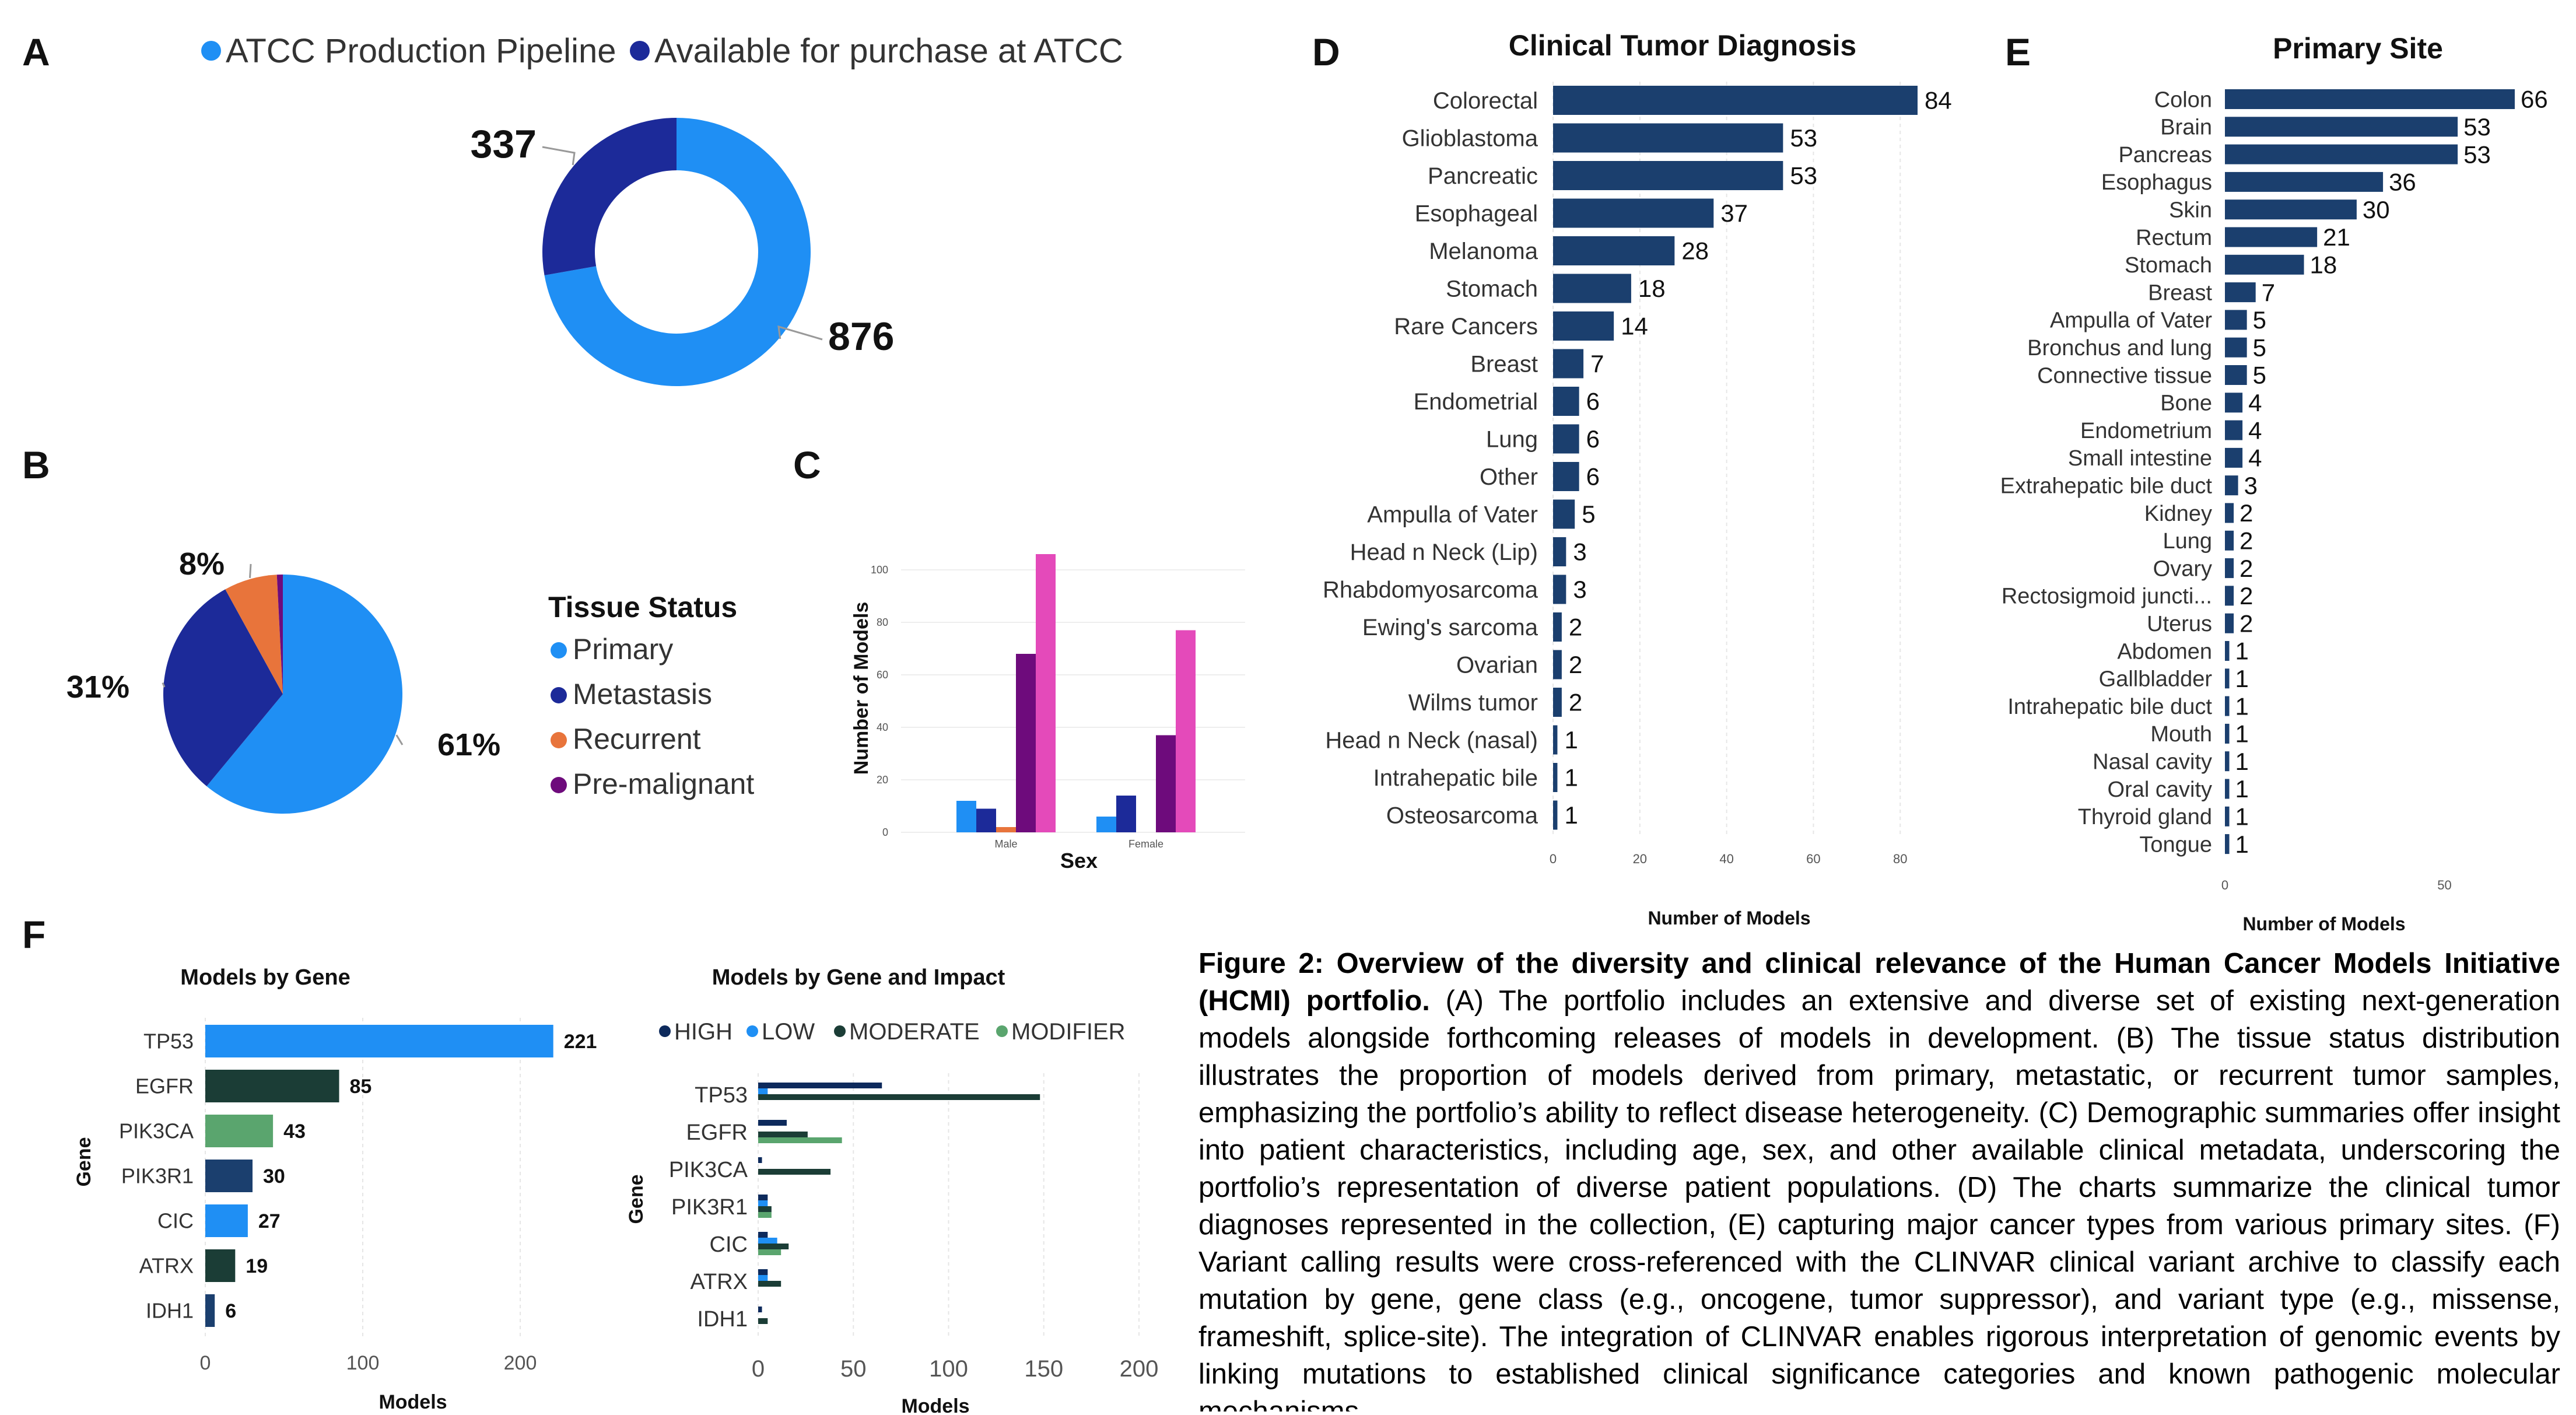  What do you see at coordinates (1734, 213) in the screenshot?
I see `value-label: 37` at bounding box center [1734, 213].